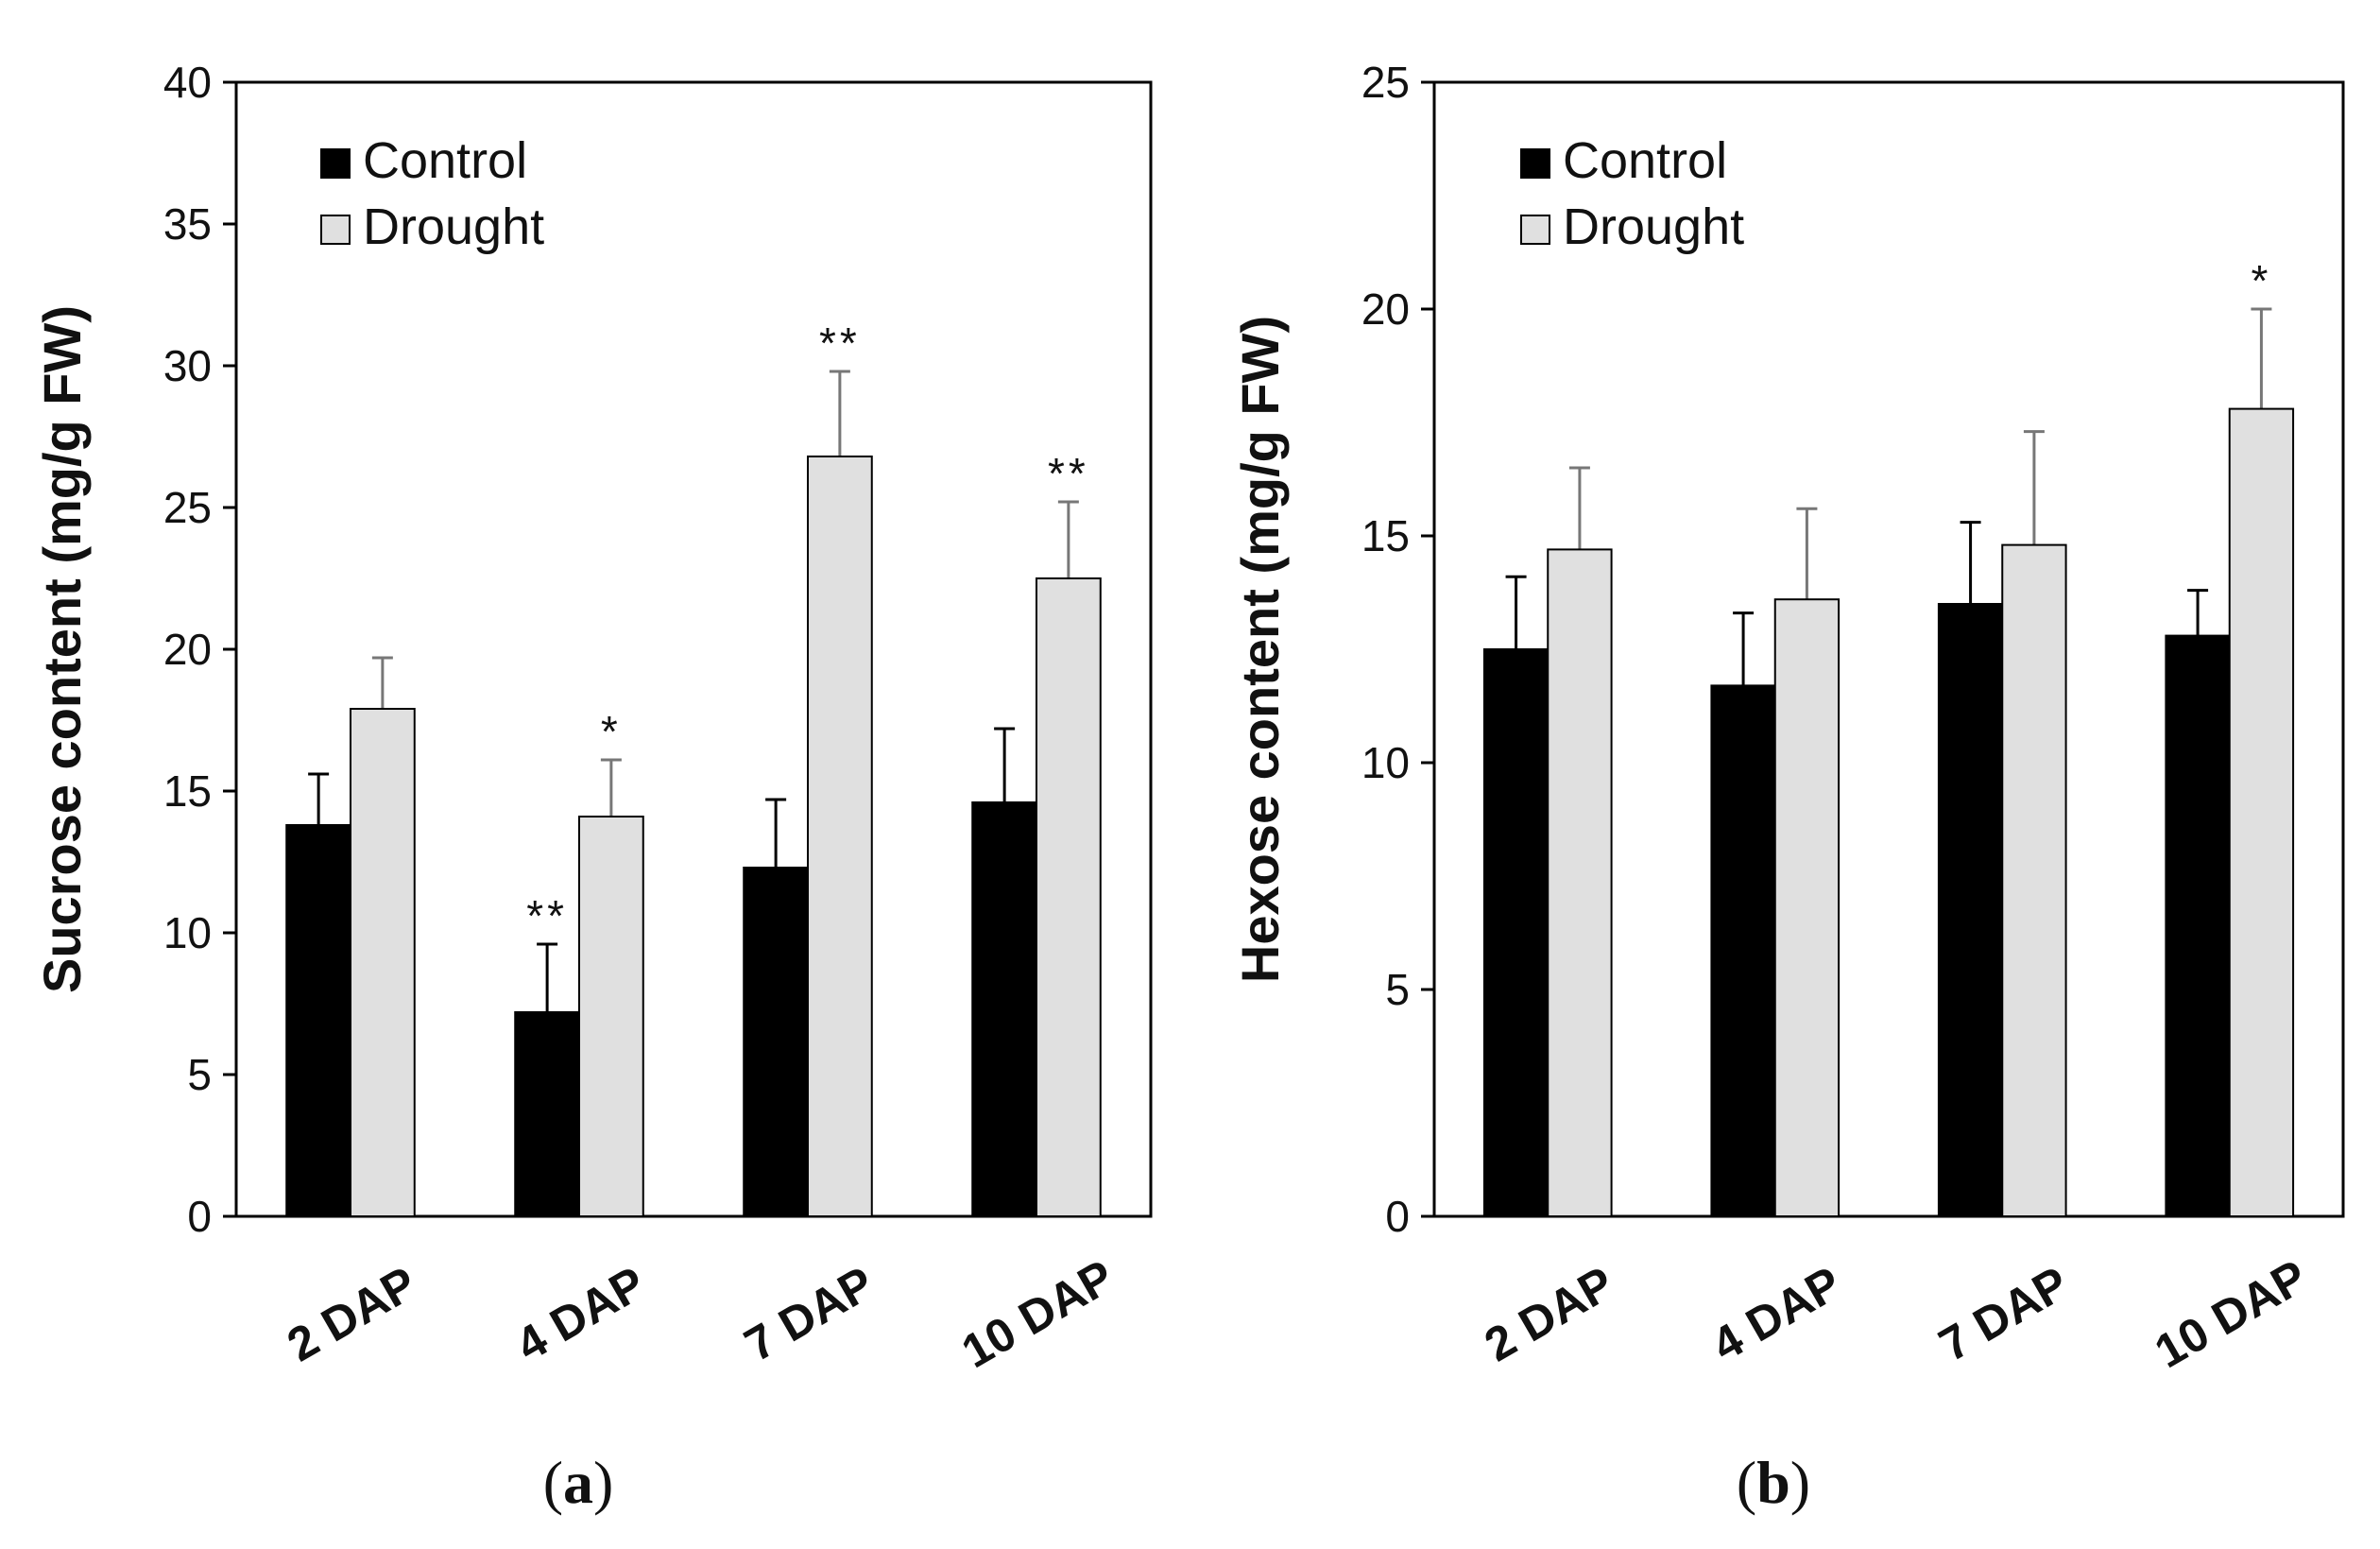 The width and height of the screenshot is (2380, 1549). I want to click on y-tick-label: 35, so click(187, 224).